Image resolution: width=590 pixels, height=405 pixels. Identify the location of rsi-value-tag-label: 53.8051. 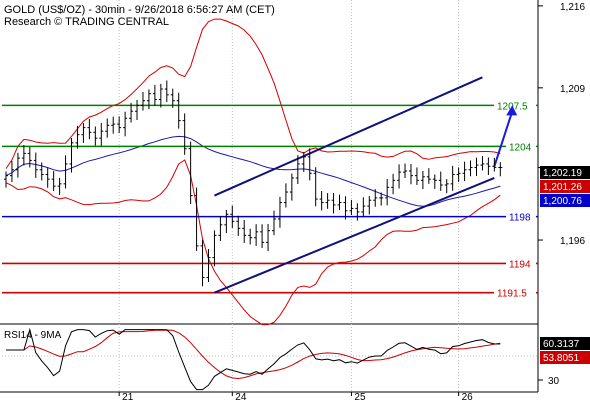
(561, 358).